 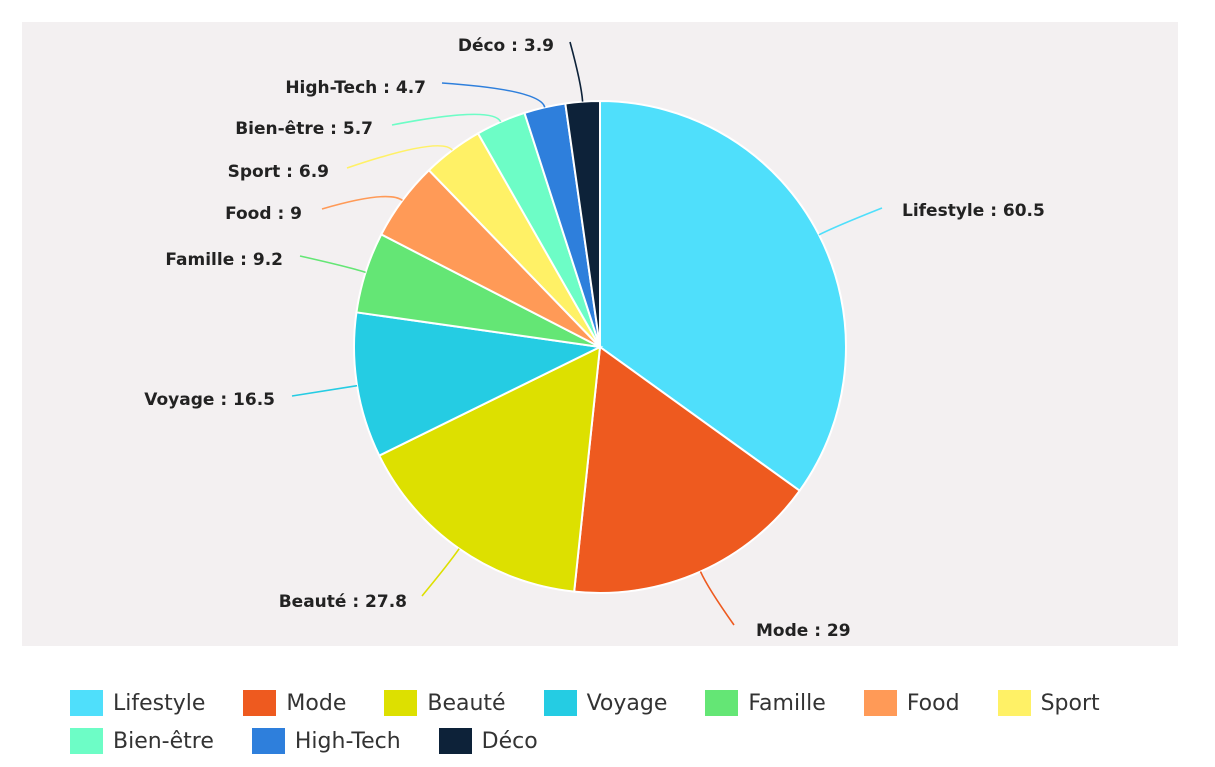 What do you see at coordinates (304, 129) in the screenshot?
I see `data-label: Bien-être : 5.7` at bounding box center [304, 129].